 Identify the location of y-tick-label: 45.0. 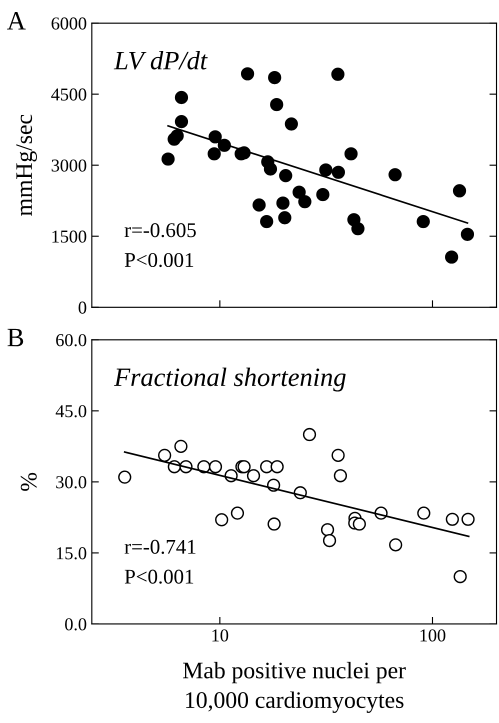
(71, 411).